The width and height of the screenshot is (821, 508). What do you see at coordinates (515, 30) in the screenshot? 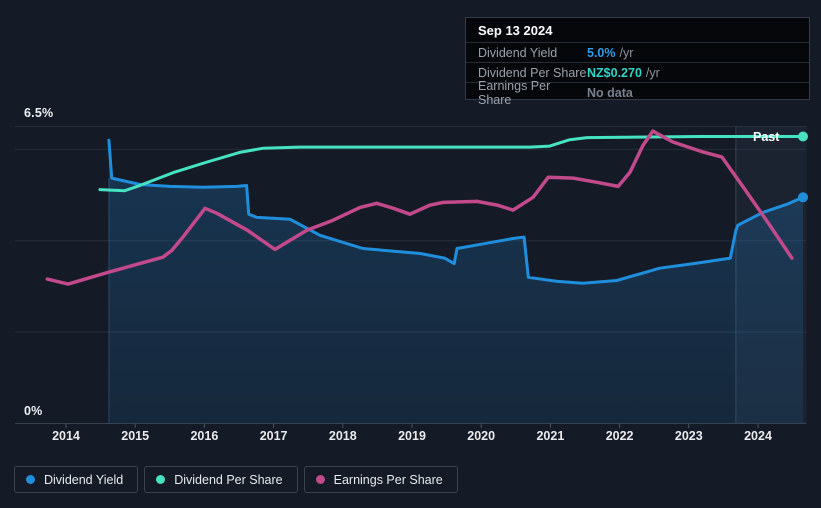
I see `tooltip-date: Sep 13 2024` at bounding box center [515, 30].